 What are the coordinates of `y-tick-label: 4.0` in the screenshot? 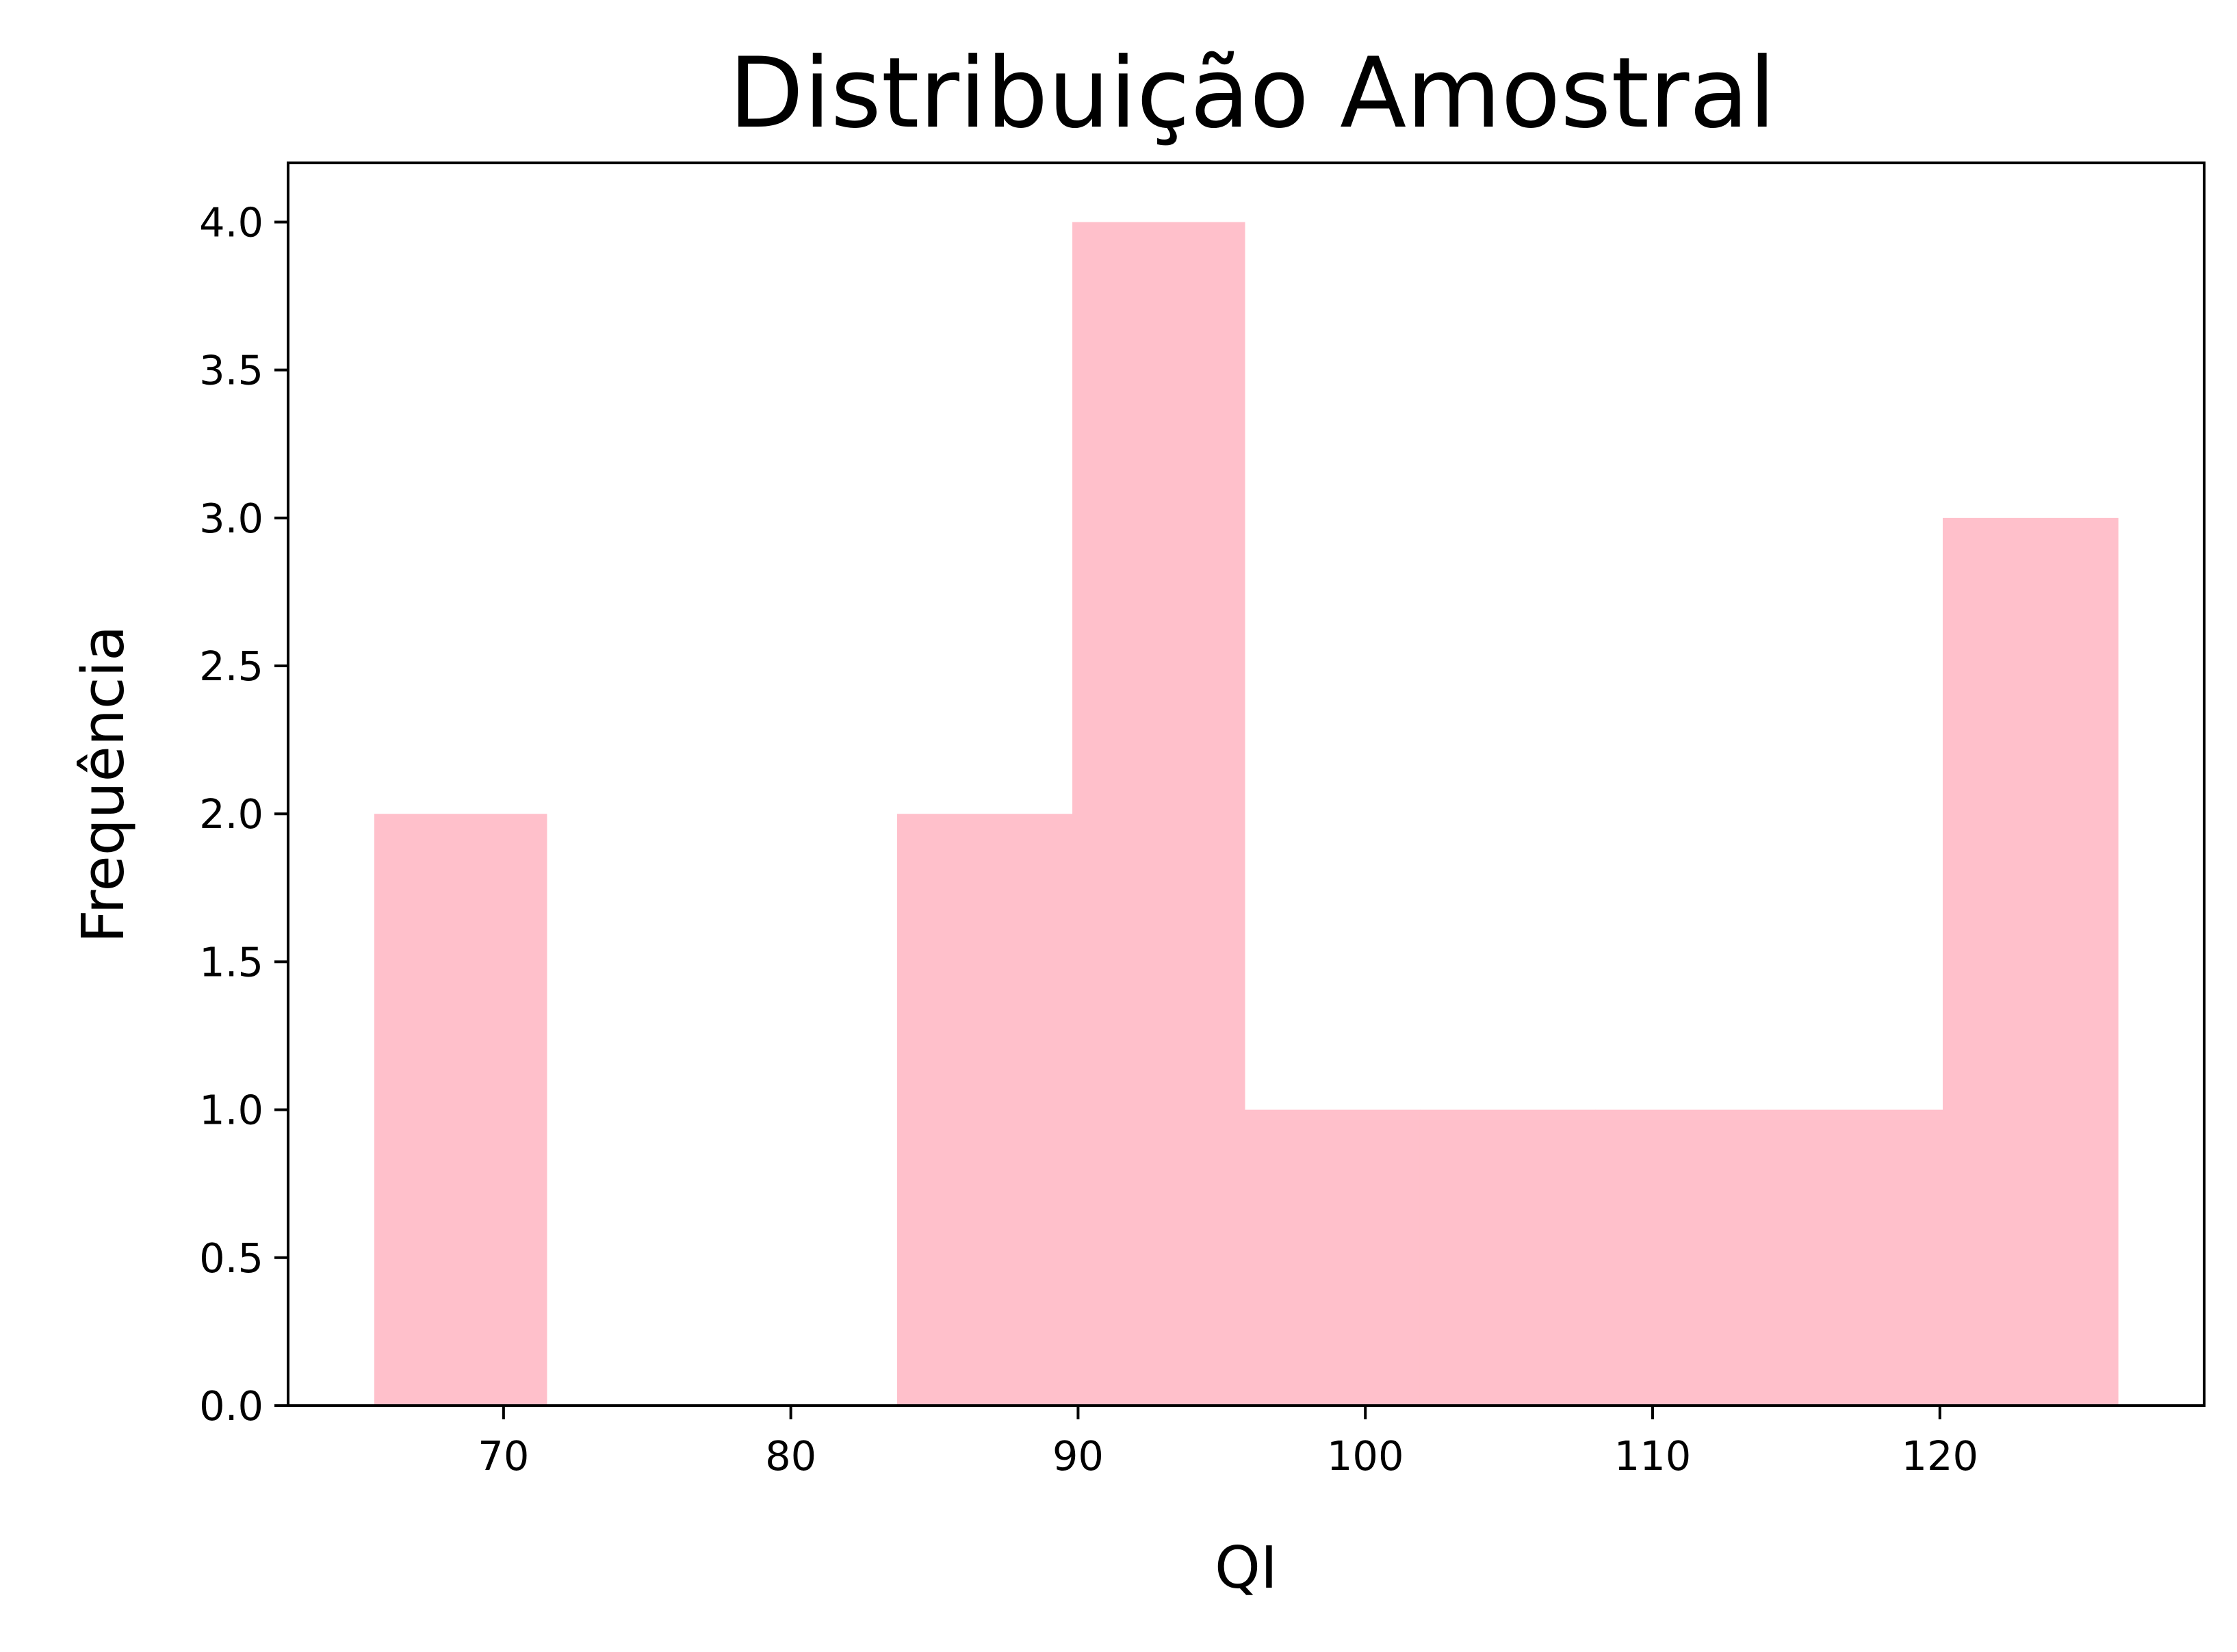 It's located at (231, 222).